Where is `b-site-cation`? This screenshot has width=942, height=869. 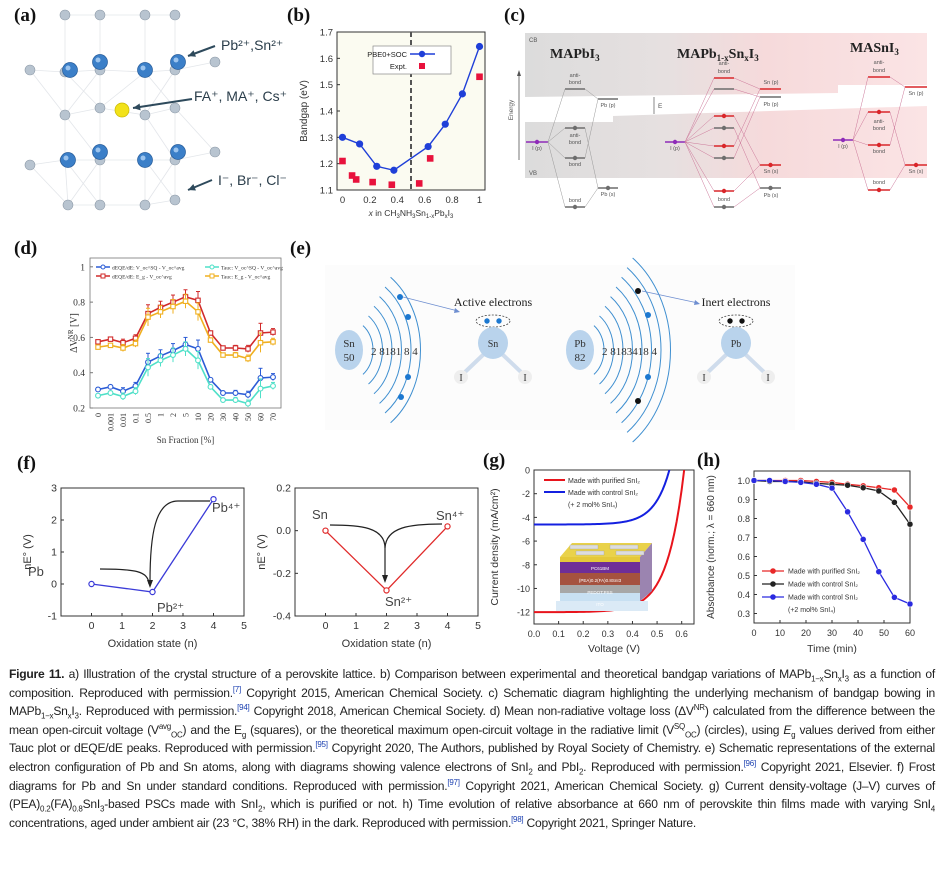 b-site-cation is located at coordinates (145, 160).